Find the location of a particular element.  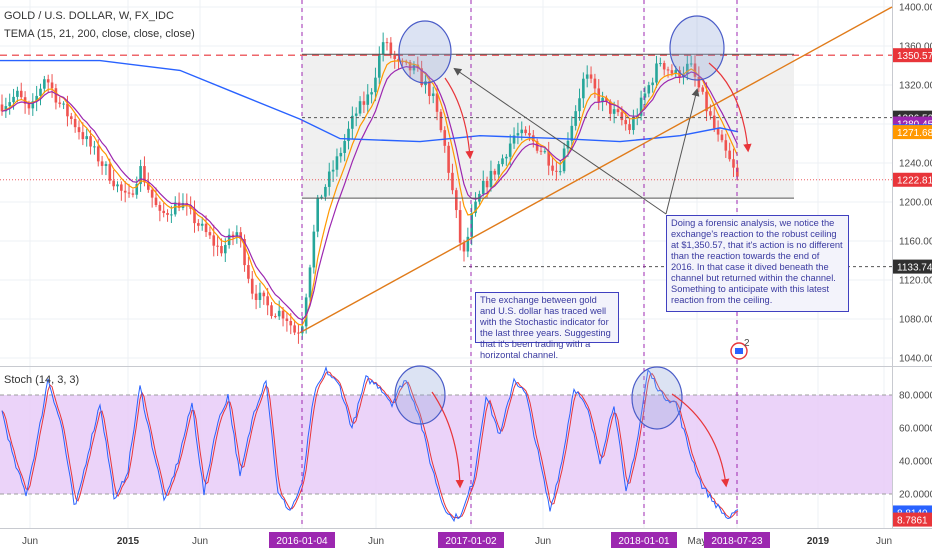

y-tick-label: 1400.00 is located at coordinates (915, 8).